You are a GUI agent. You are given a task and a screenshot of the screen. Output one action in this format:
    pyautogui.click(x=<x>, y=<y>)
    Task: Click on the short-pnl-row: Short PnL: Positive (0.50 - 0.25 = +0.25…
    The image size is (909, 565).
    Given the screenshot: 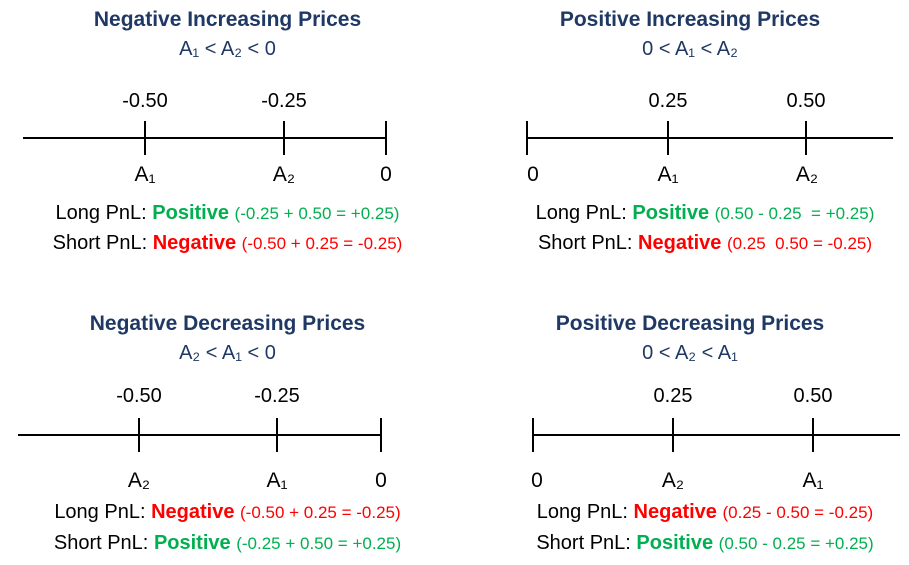 What is the action you would take?
    pyautogui.click(x=693, y=543)
    